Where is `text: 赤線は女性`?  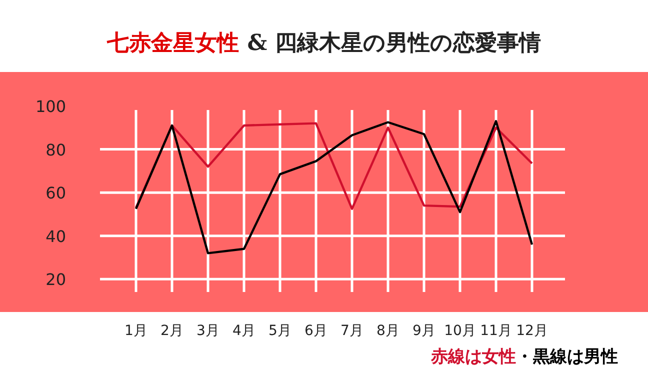
text: 赤線は女性 is located at coordinates (473, 357).